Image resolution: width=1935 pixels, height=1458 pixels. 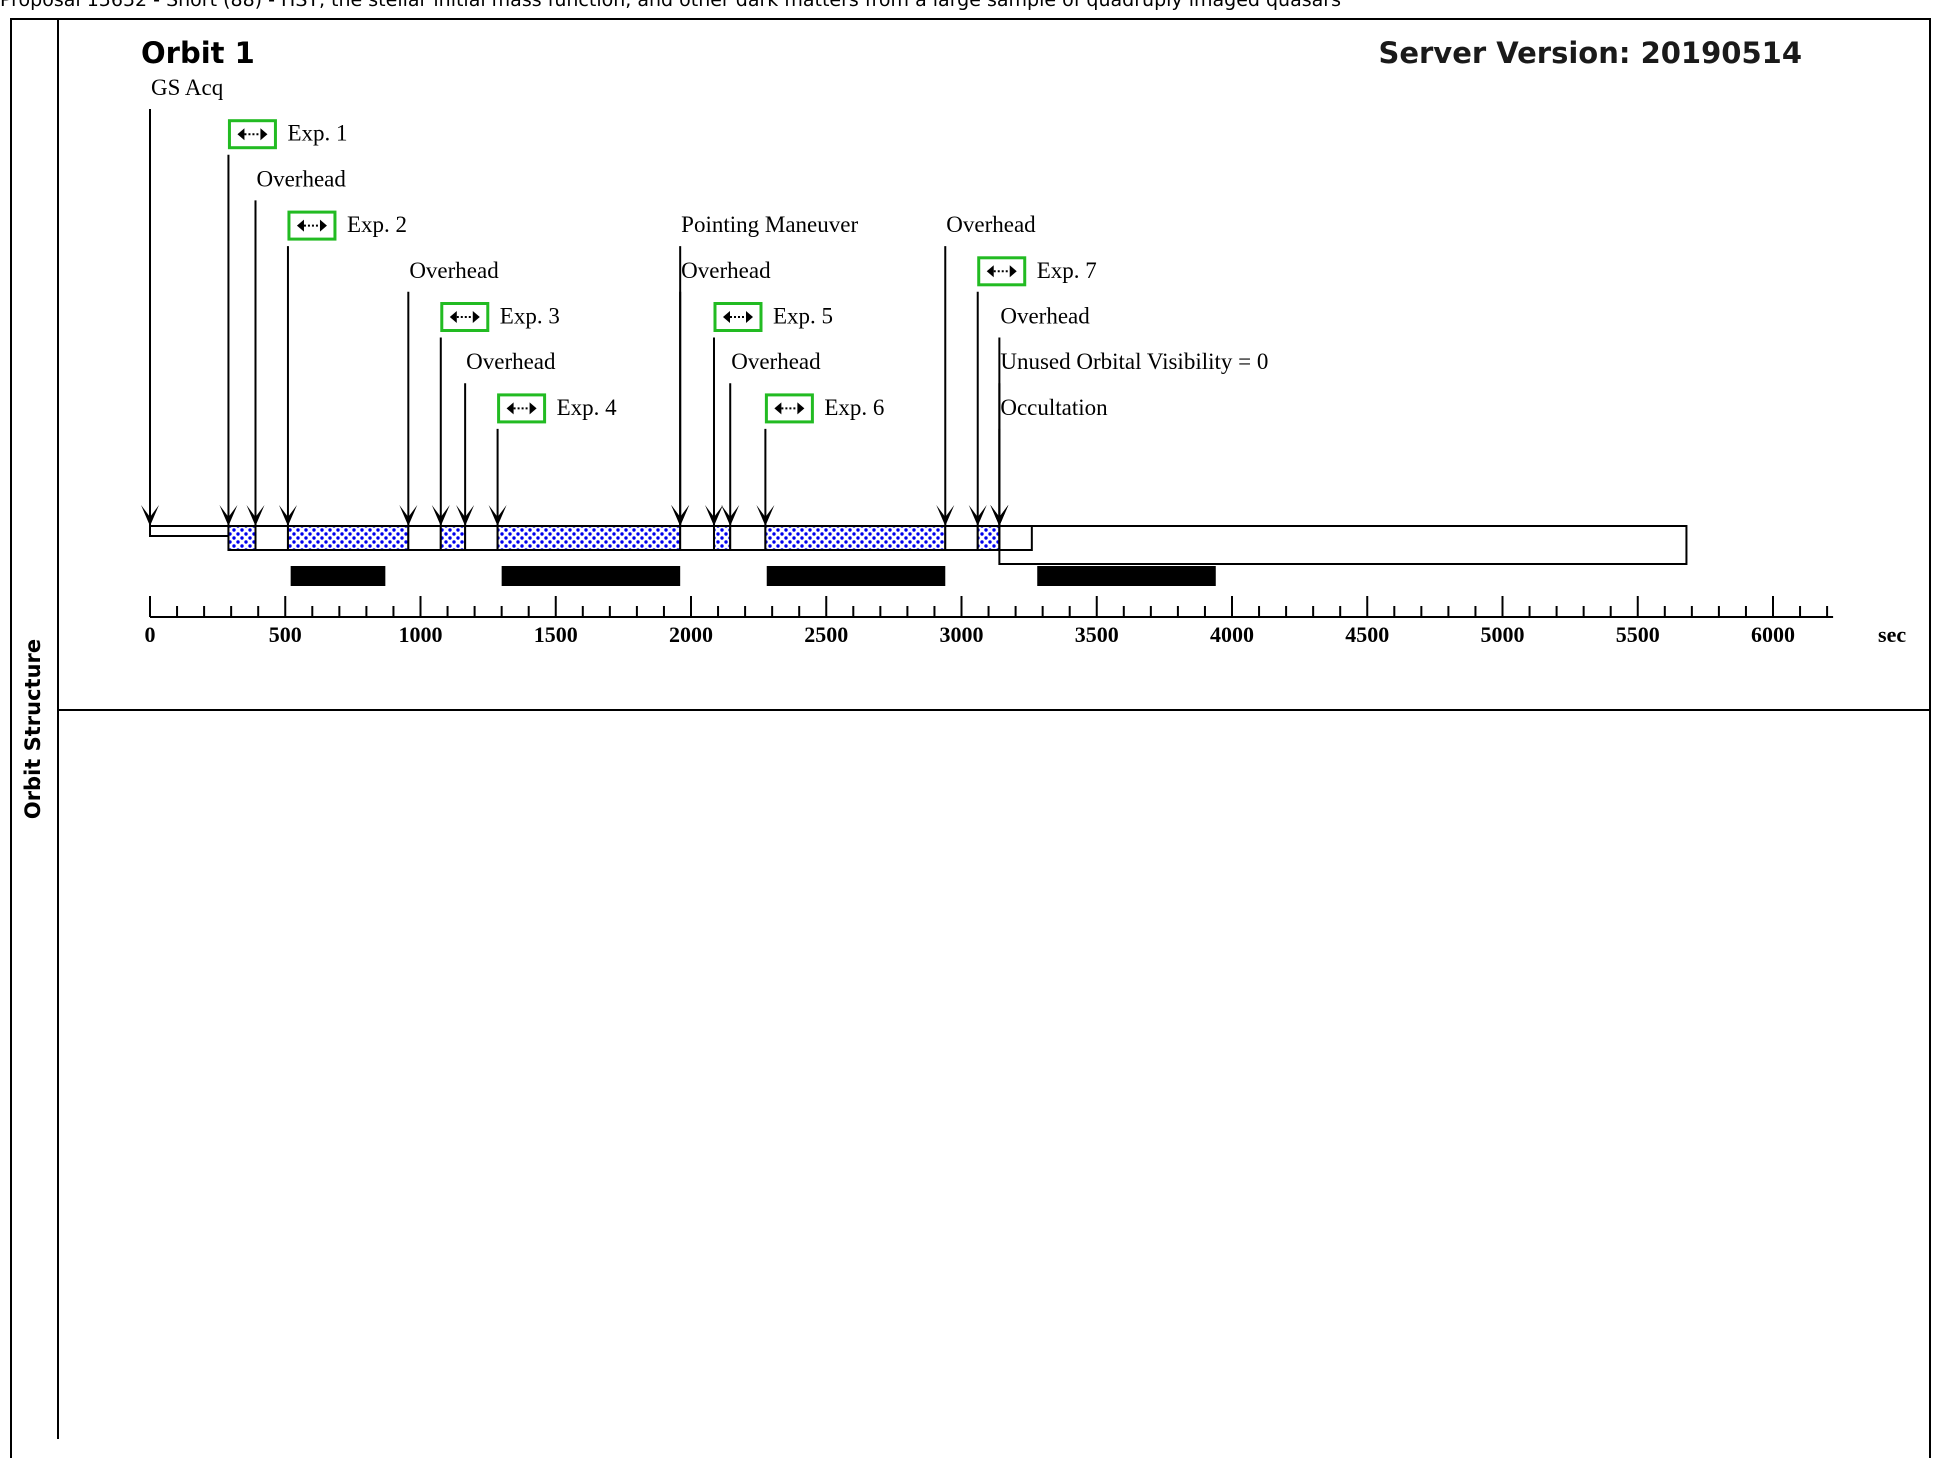 I want to click on axis-tick-label: 4000, so click(x=1232, y=634).